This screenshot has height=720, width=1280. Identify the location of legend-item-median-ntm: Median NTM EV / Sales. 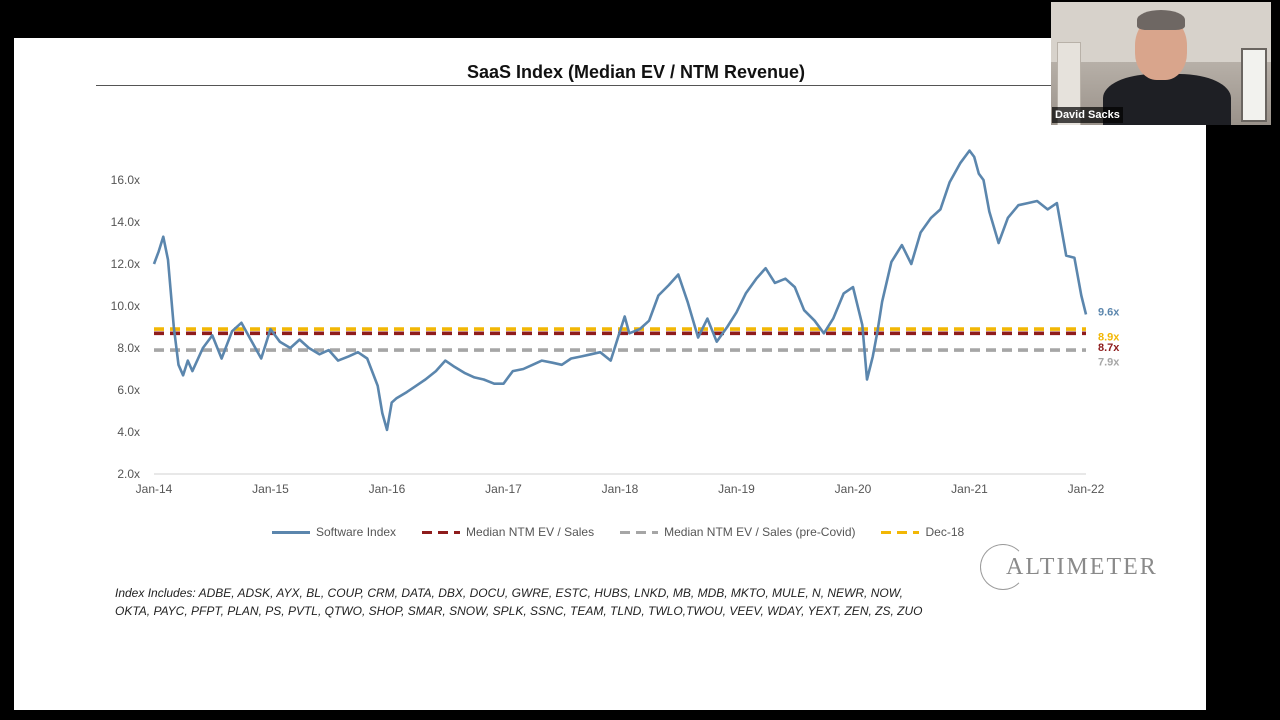
(508, 532).